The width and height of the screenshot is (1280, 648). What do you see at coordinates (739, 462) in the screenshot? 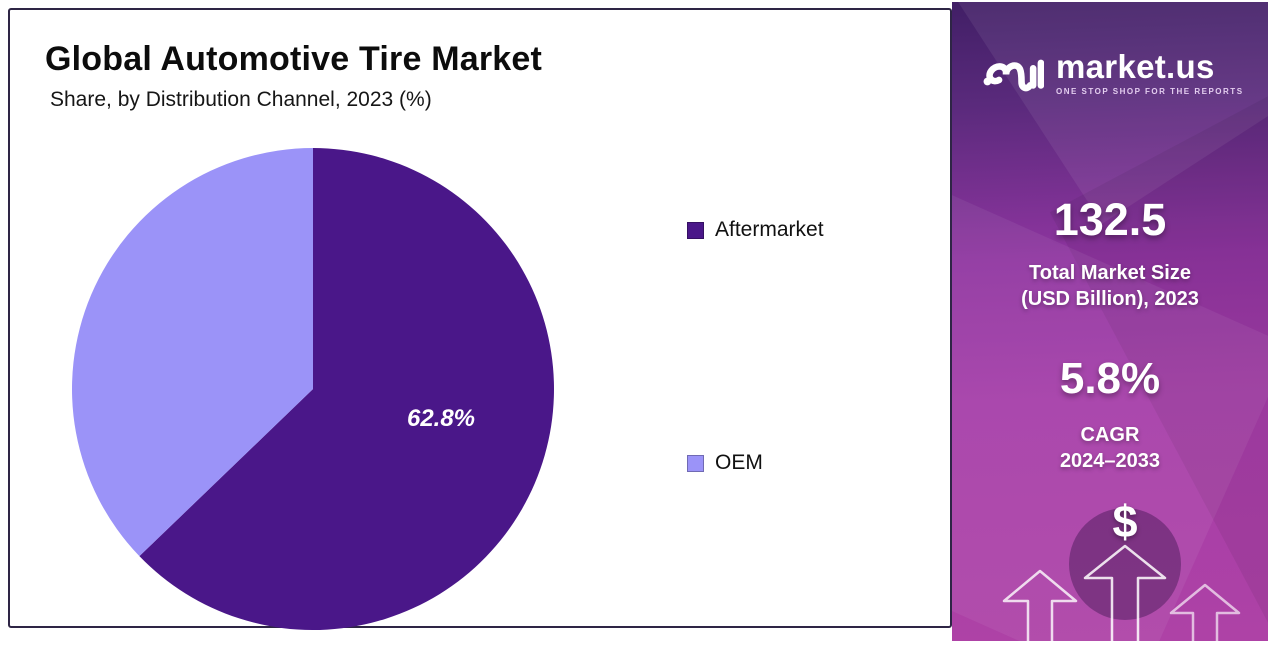
I see `legend-label-oem: OEM` at bounding box center [739, 462].